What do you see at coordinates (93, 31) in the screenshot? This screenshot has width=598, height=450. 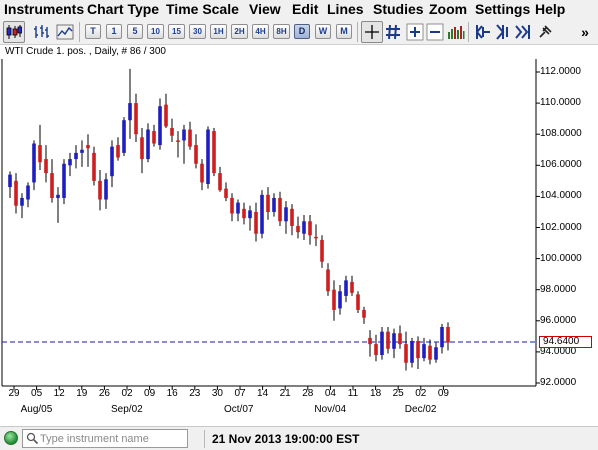 I see `timeframe-tick-button: T` at bounding box center [93, 31].